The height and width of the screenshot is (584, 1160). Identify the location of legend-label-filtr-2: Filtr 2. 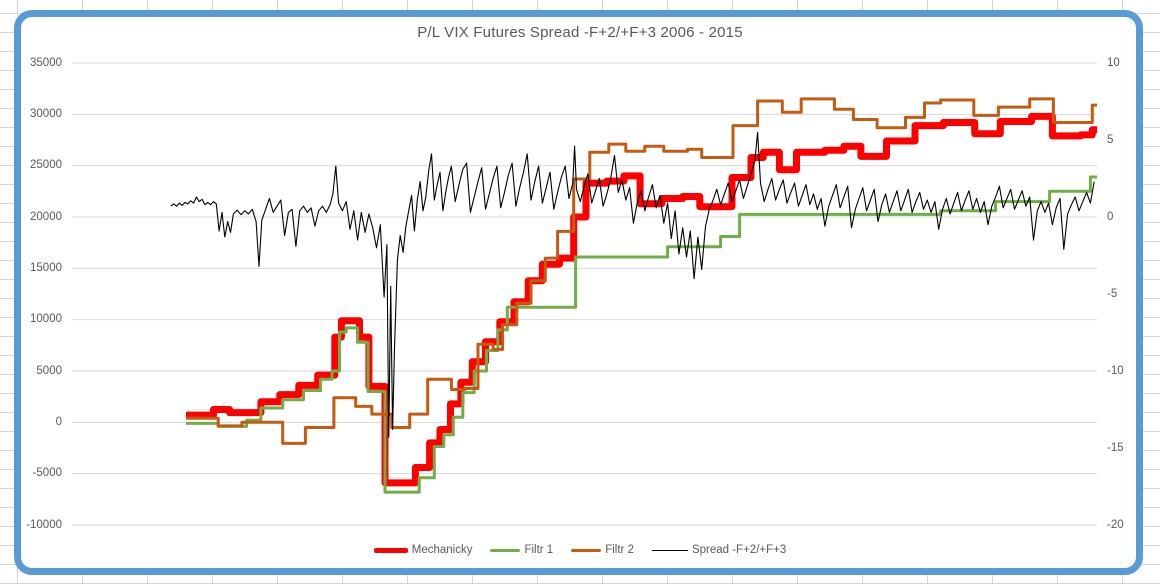
(619, 550).